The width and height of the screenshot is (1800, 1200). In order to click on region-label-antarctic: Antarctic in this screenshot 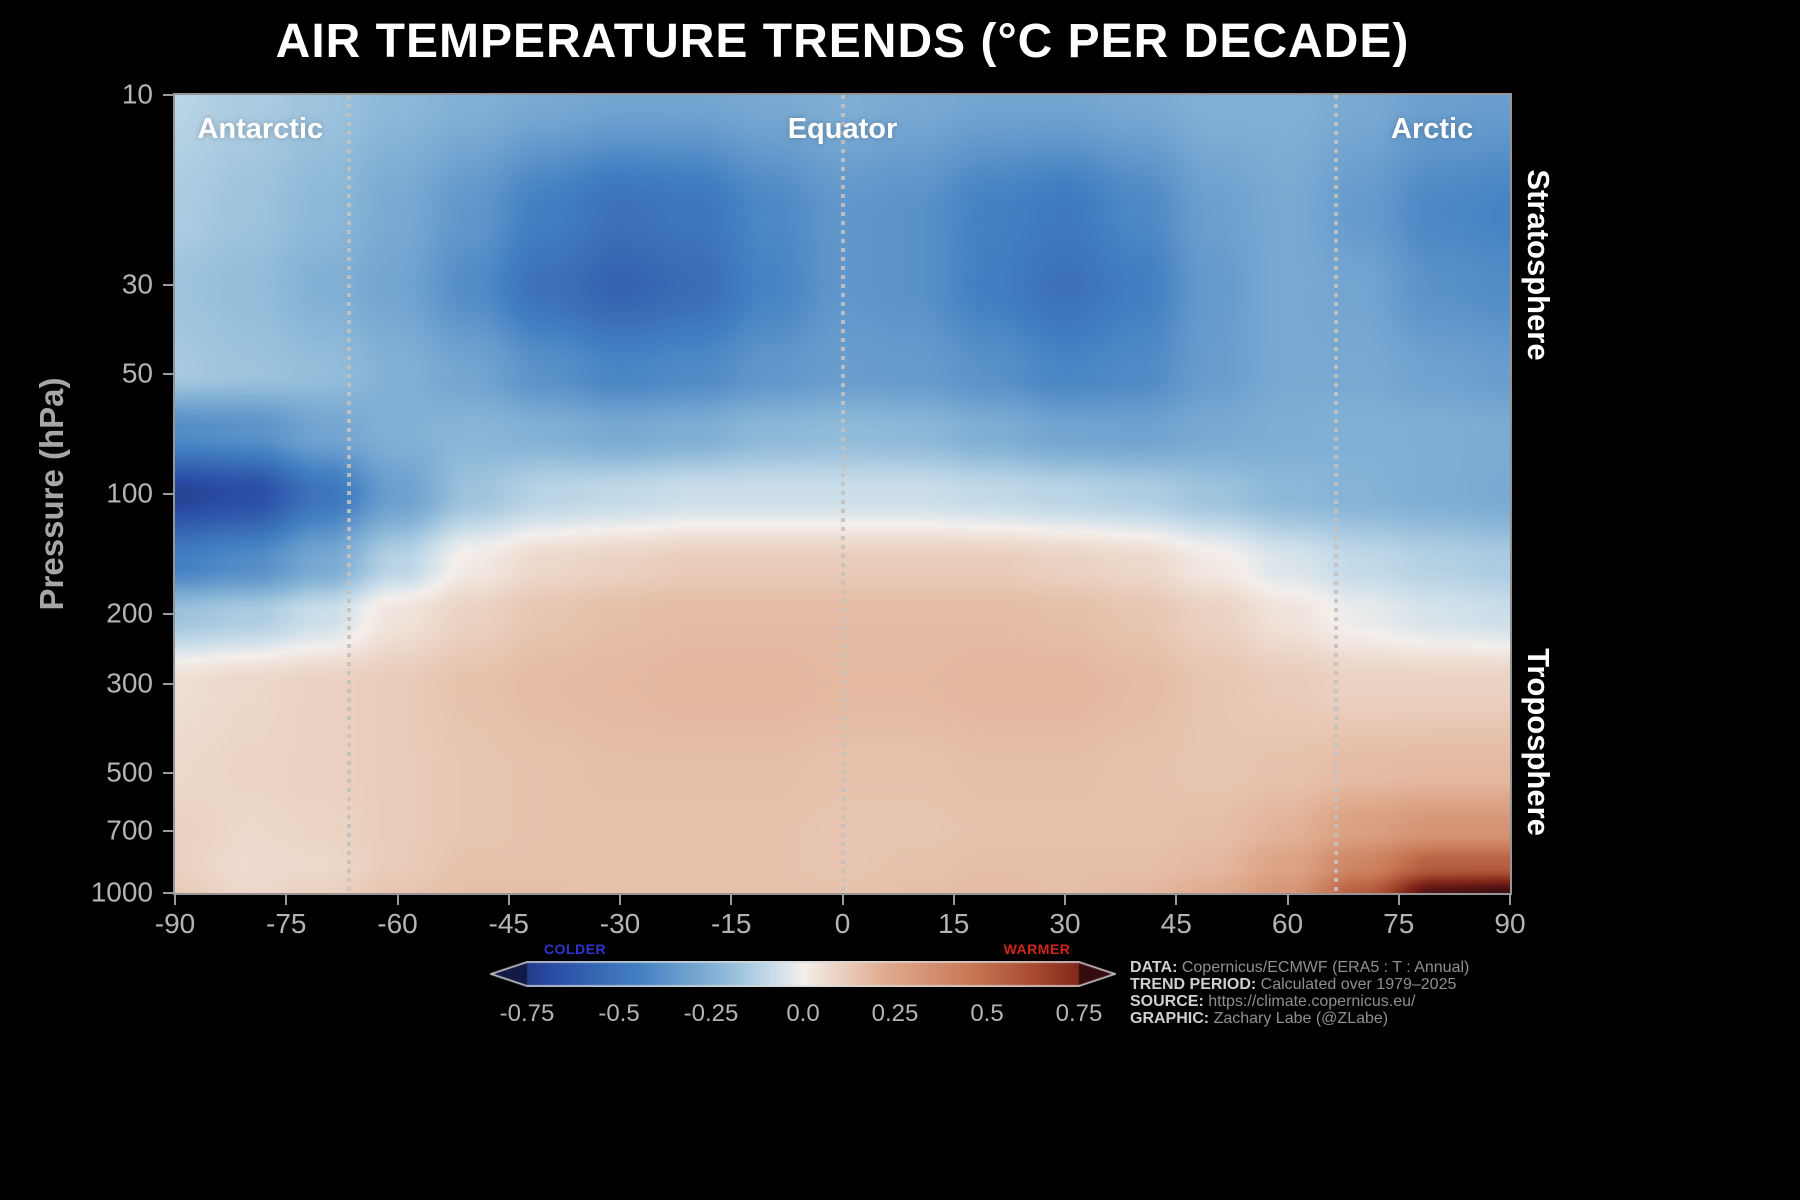, I will do `click(260, 129)`.